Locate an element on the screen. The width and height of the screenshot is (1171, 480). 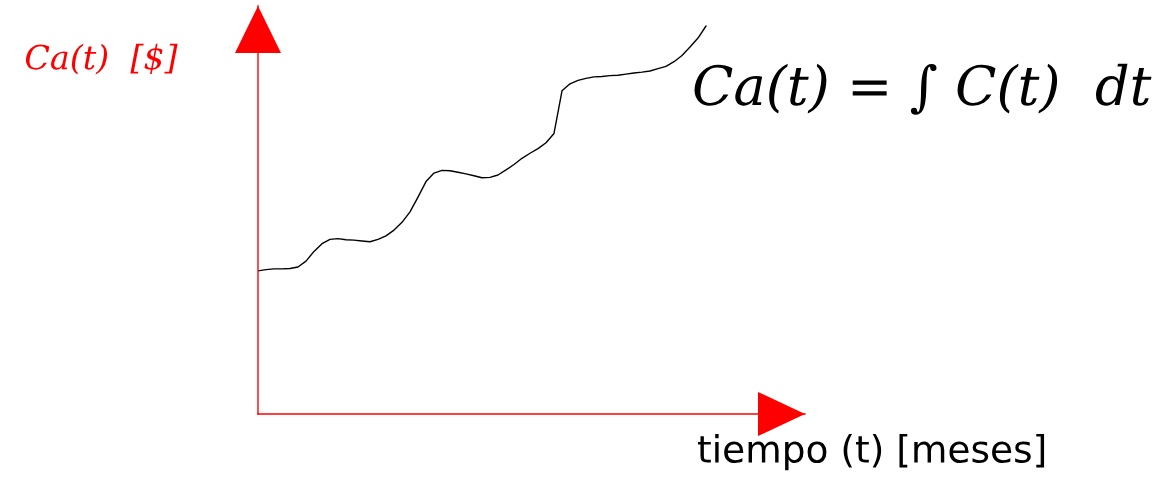
x-axis-title: tiempo (t) [meses] is located at coordinates (871, 452).